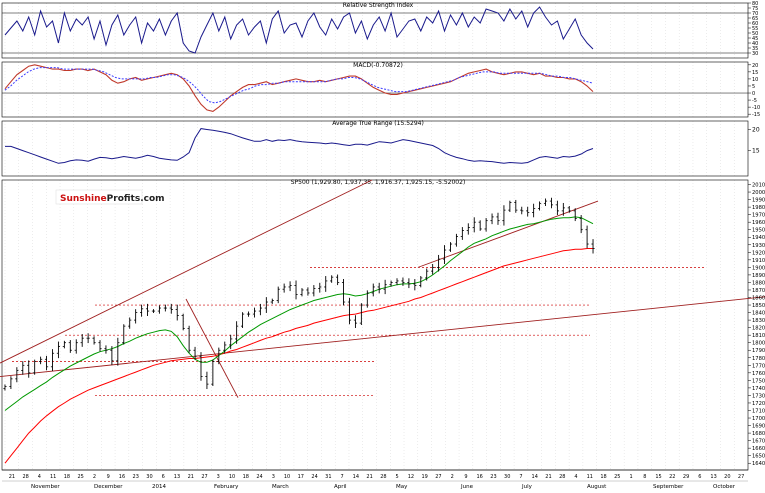 This screenshot has height=493, width=765. I want to click on y-tick-label-3-31: 1700, so click(758, 419).